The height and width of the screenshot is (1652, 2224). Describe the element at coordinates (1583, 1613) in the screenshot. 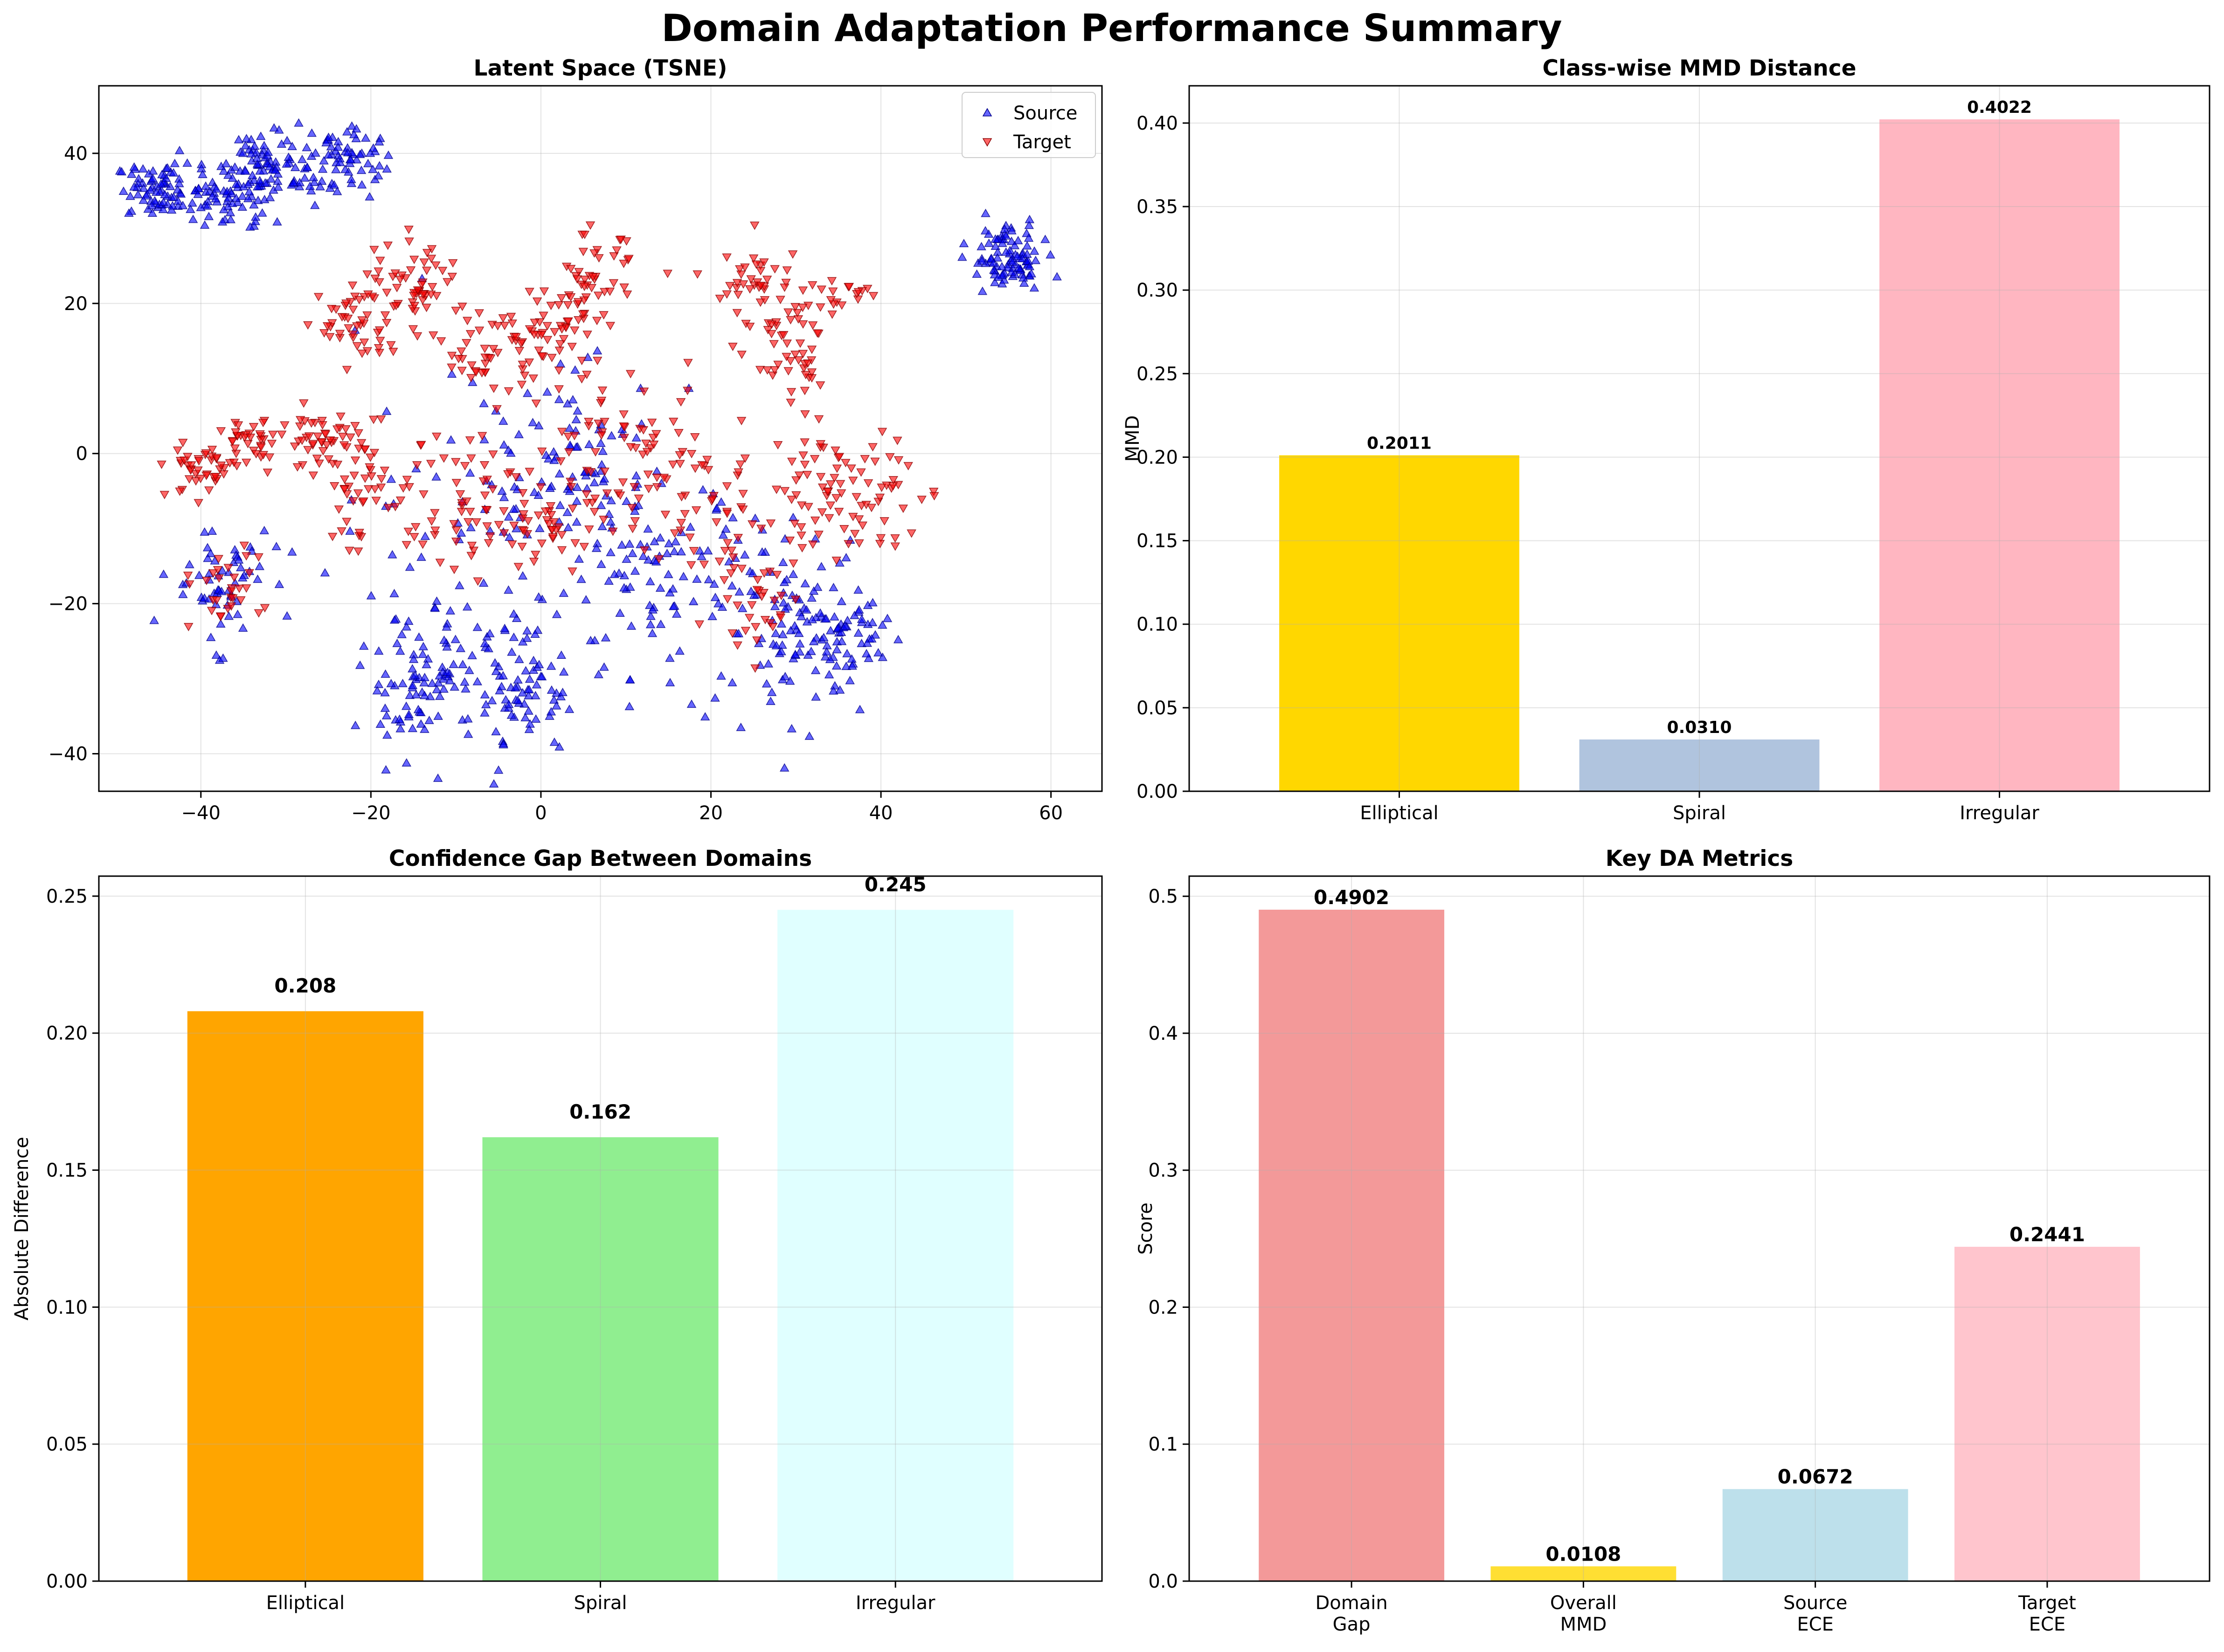

I see `x-tick-label: Overall MMD` at that location.